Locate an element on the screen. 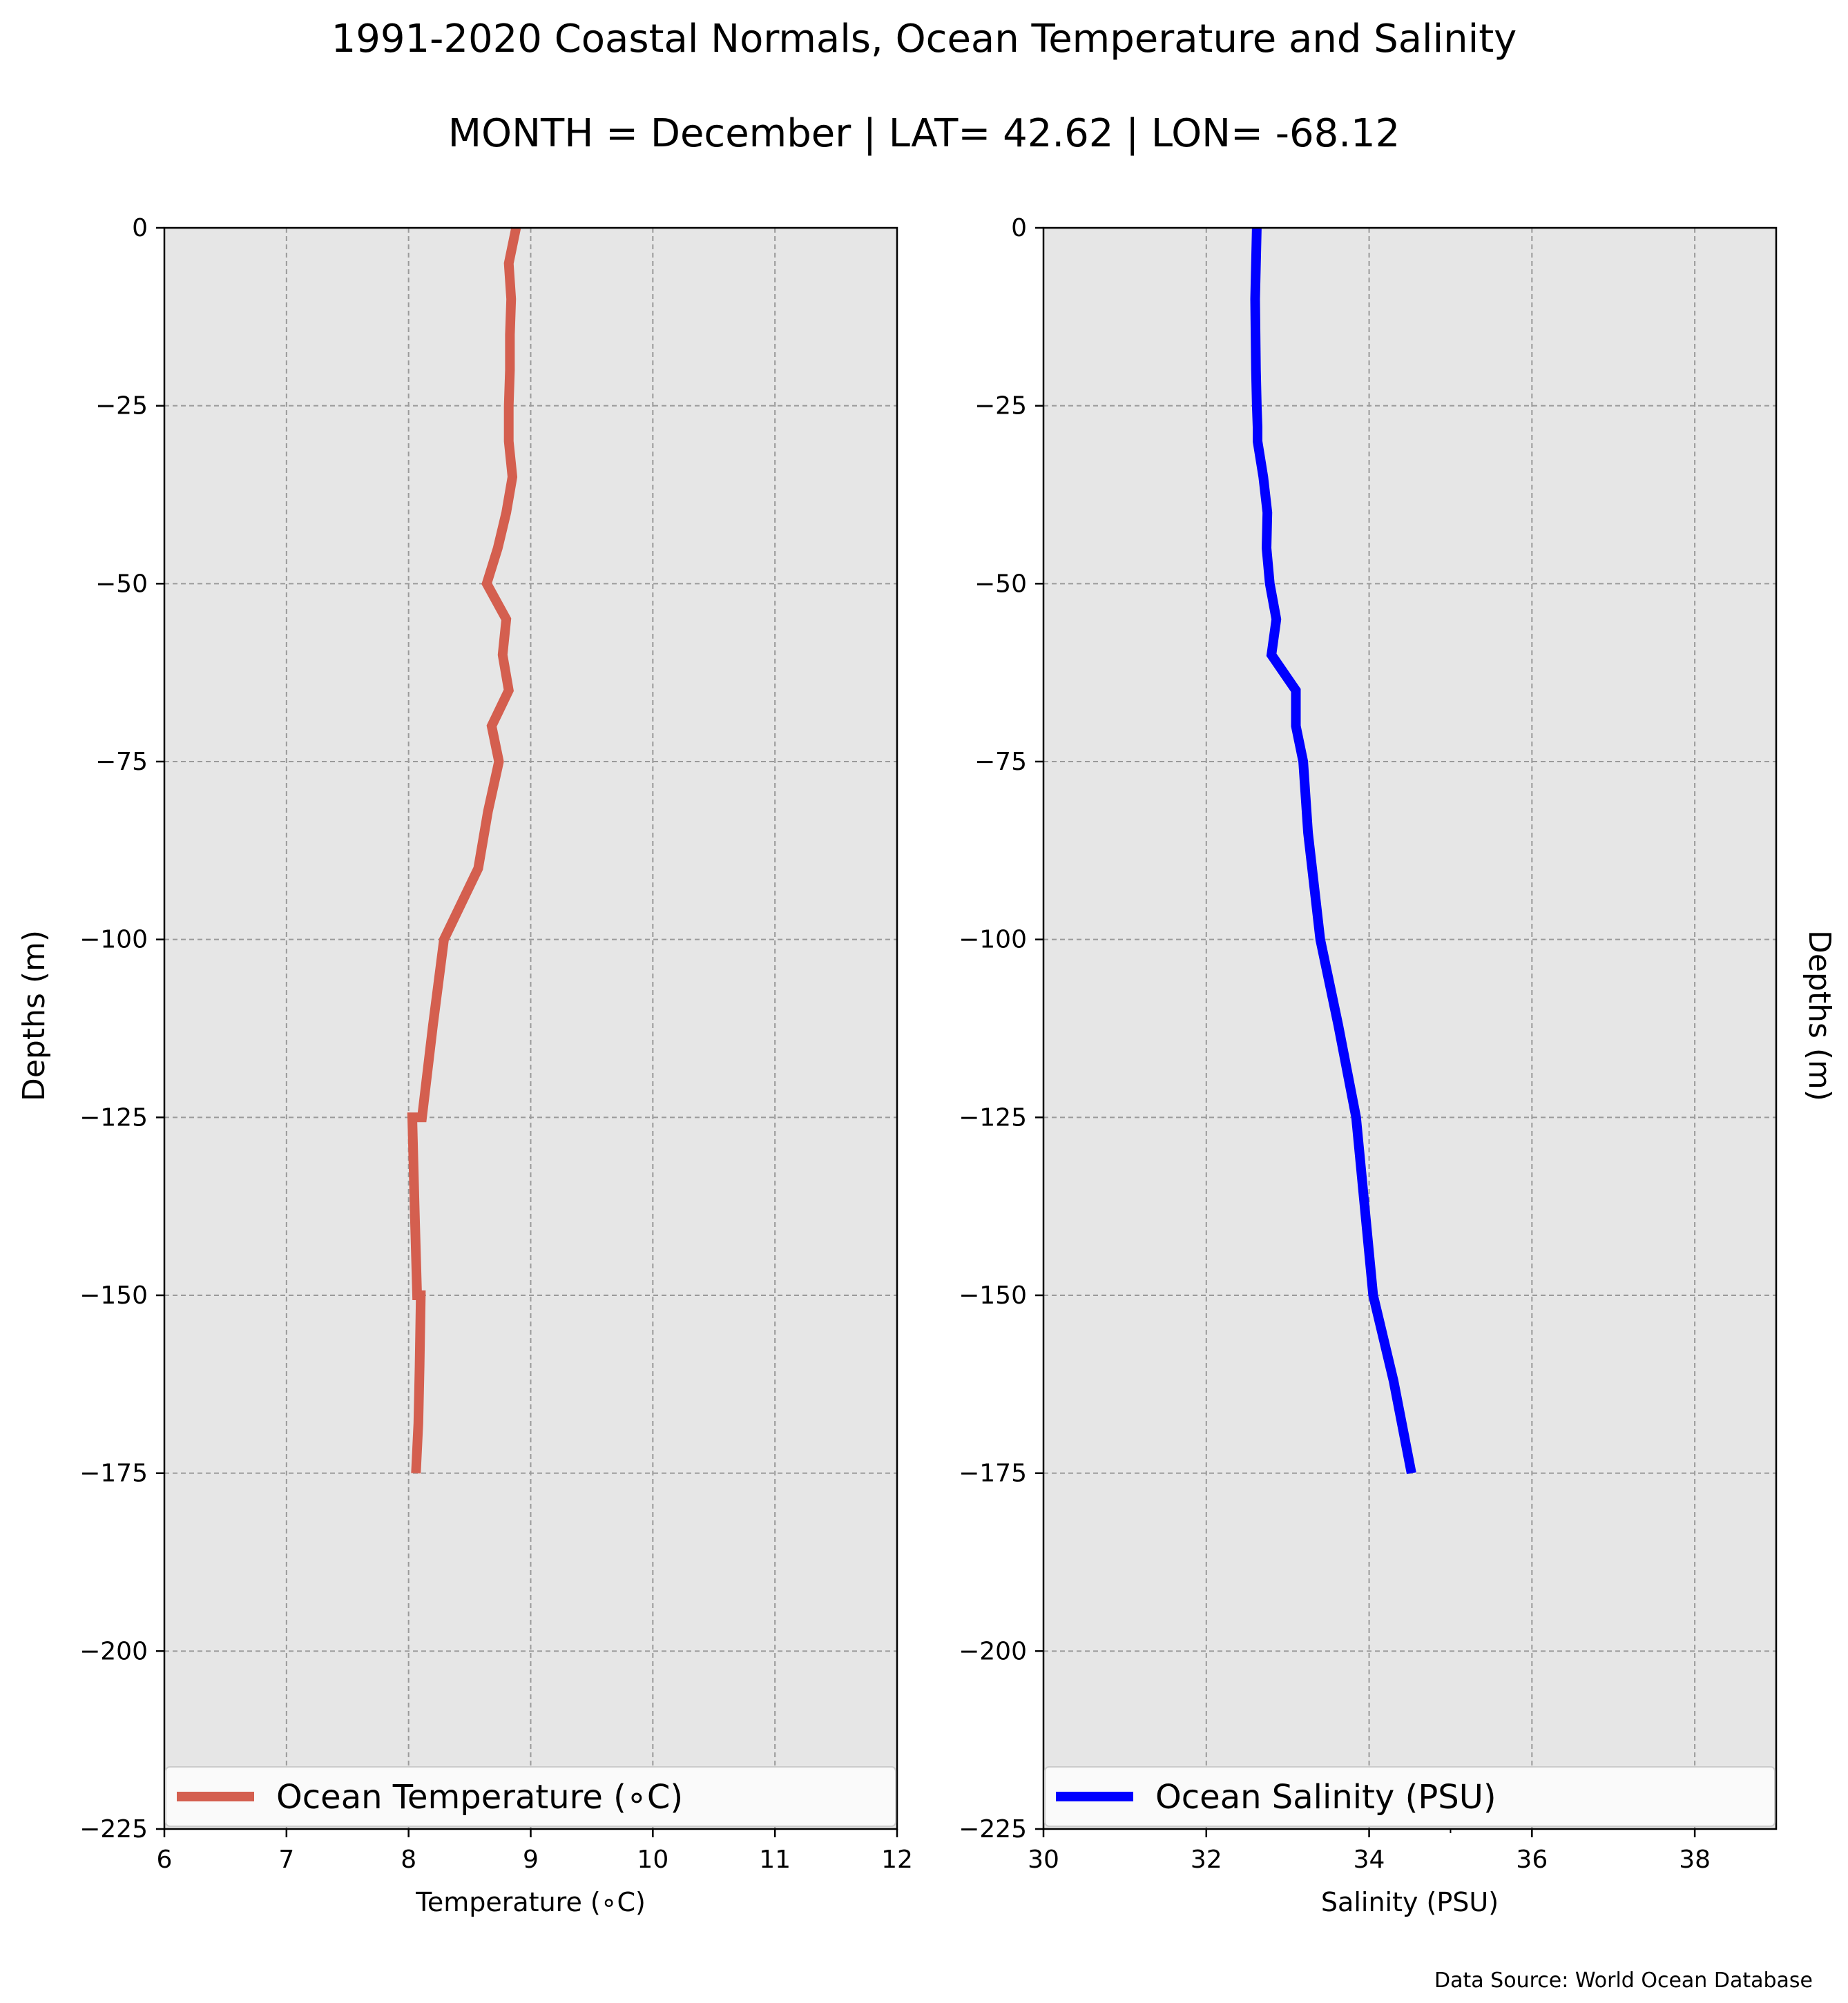 This screenshot has height=2003, width=1848. y-axis-label-right: Depths (m) is located at coordinates (1819, 1016).